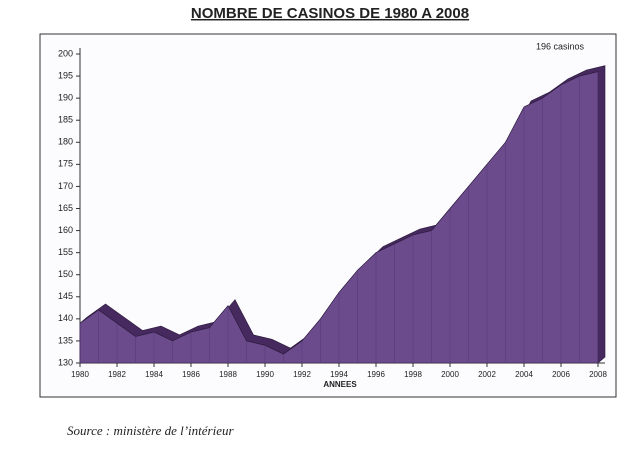  What do you see at coordinates (65, 318) in the screenshot?
I see `y-tick-label: 140` at bounding box center [65, 318].